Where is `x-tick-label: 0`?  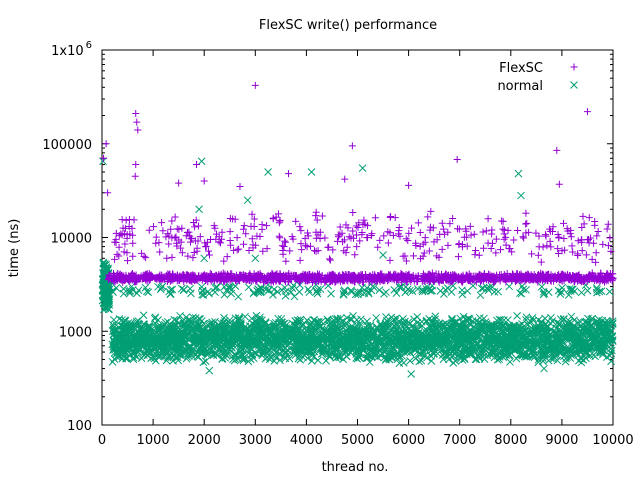
x-tick-label: 0 is located at coordinates (102, 440).